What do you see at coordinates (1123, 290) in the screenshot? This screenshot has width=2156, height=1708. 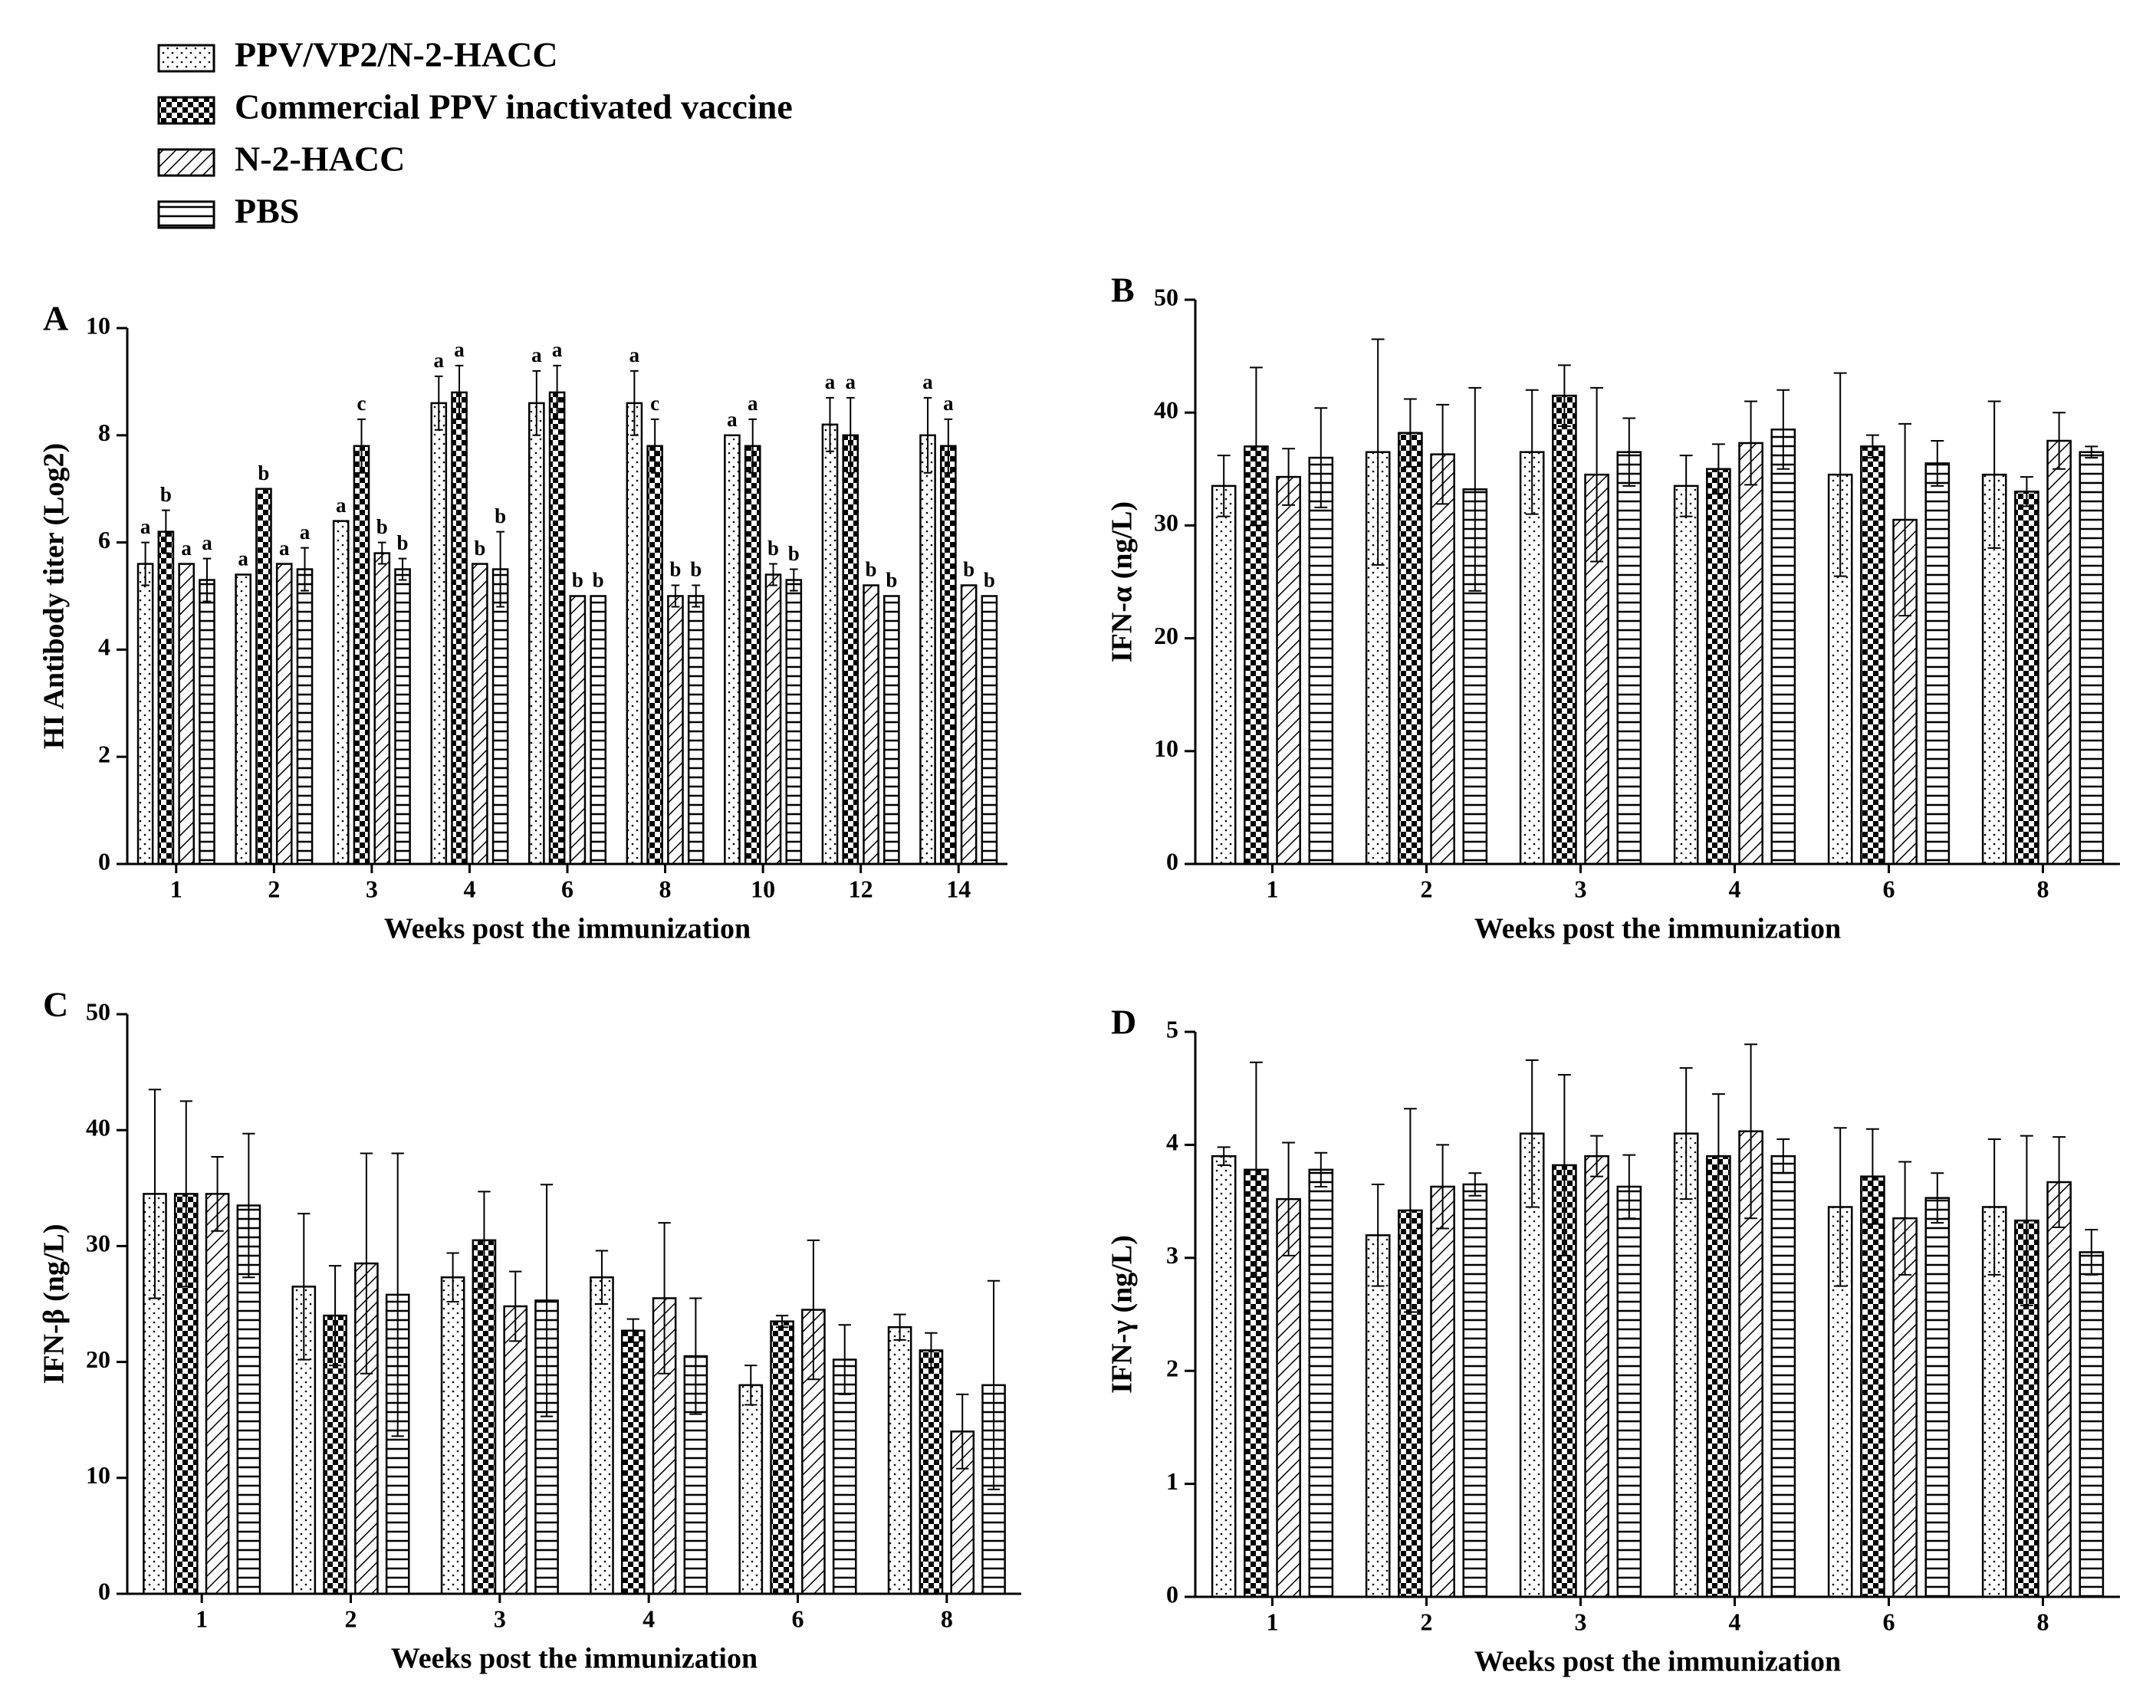 I see `panel-label: B` at bounding box center [1123, 290].